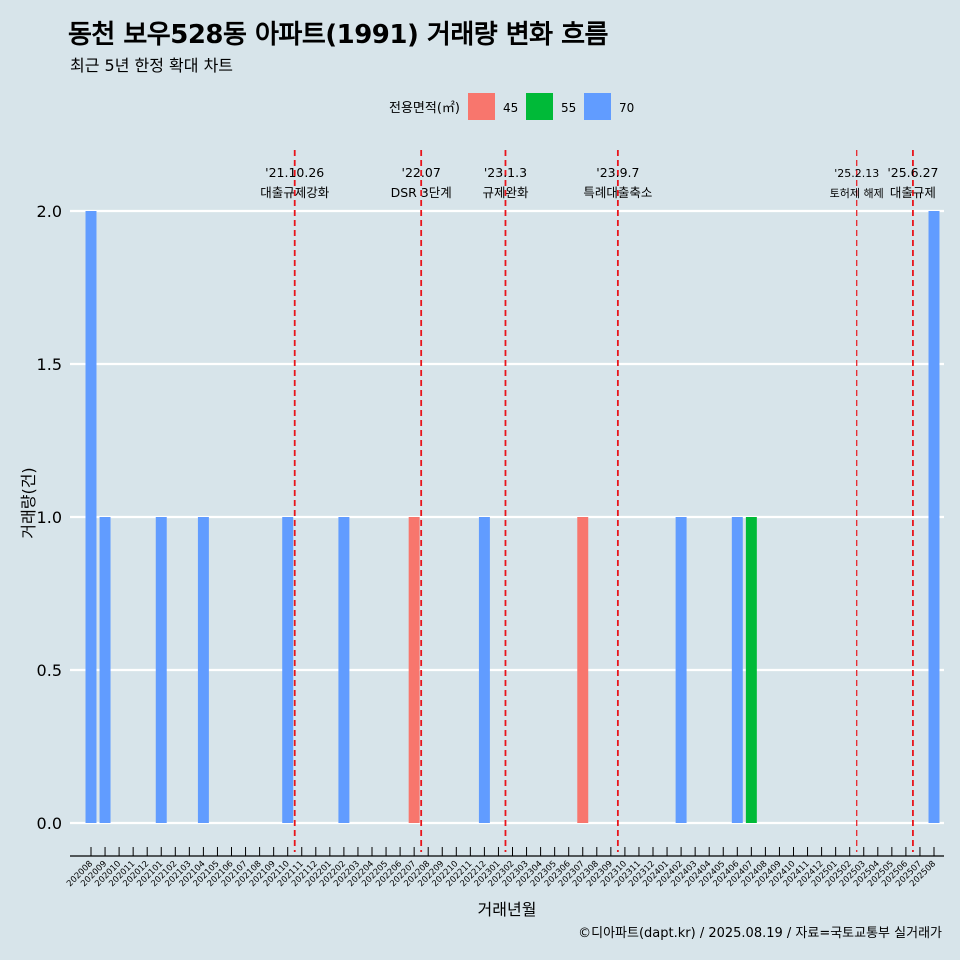  Describe the element at coordinates (49, 670) in the screenshot. I see `y-tick-label: 0.5` at that location.